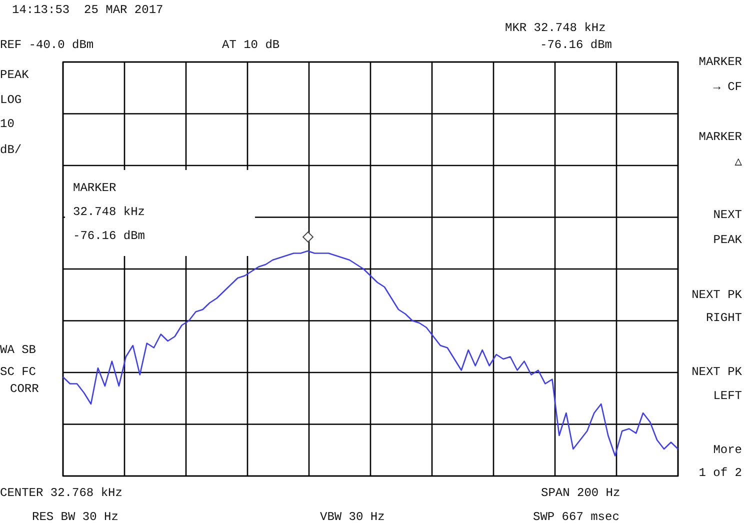 Image resolution: width=750 pixels, height=523 pixels. What do you see at coordinates (555, 28) in the screenshot?
I see `text: MKR 32.748 kHz` at bounding box center [555, 28].